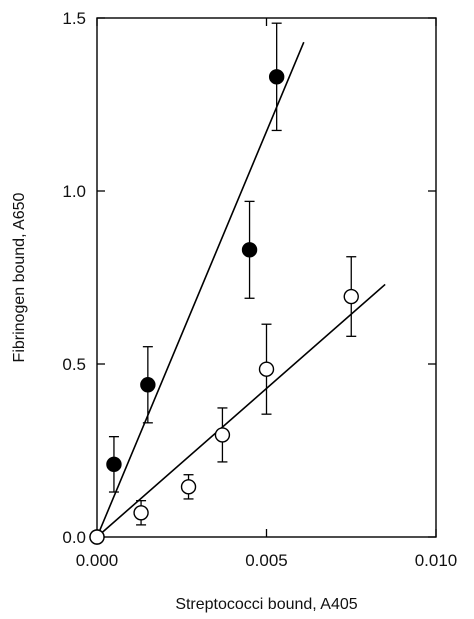 Image resolution: width=474 pixels, height=619 pixels. What do you see at coordinates (74, 18) in the screenshot?
I see `y-tick-label: 1.5` at bounding box center [74, 18].